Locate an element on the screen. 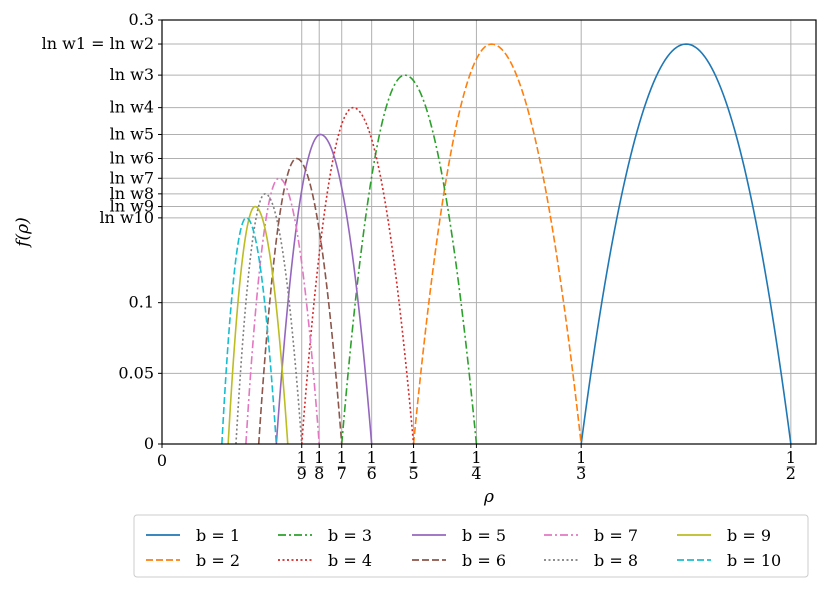  legend-label: b = 4 is located at coordinates (350, 560).